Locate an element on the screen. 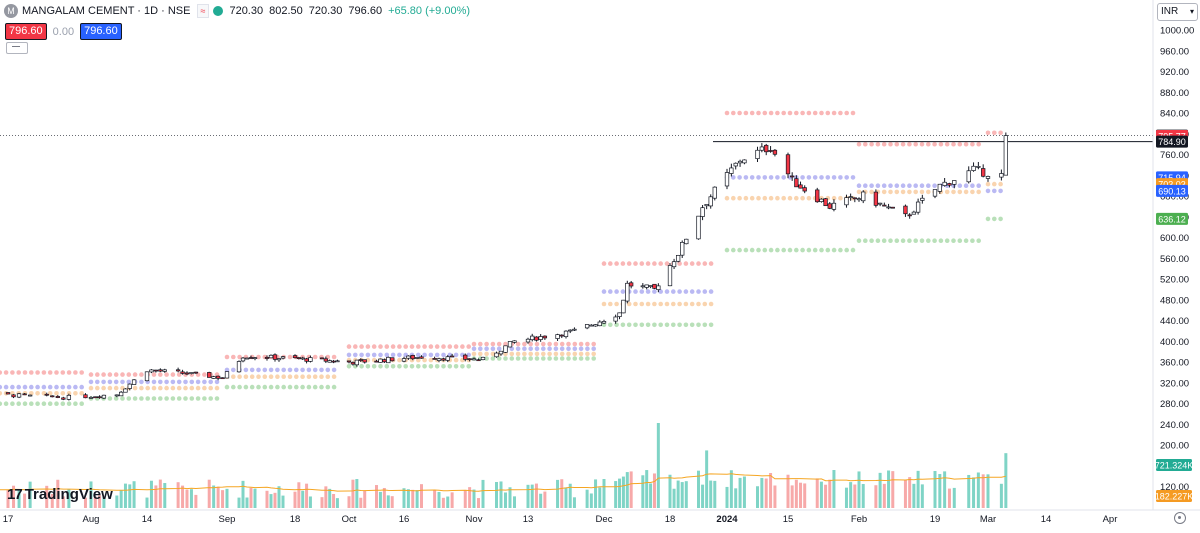  flag-badge: ≈ is located at coordinates (203, 11).